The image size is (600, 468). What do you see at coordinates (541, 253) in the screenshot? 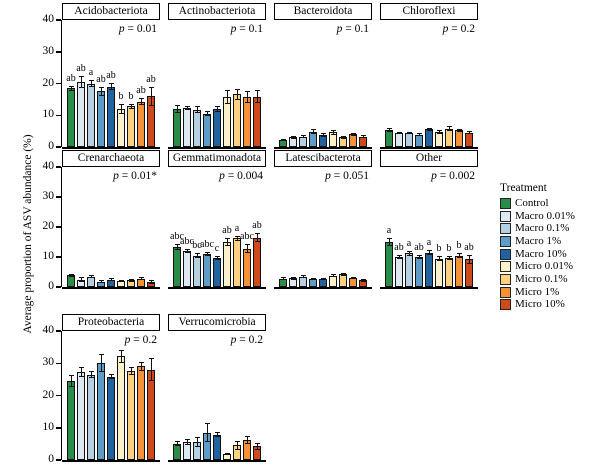
I see `legend-label: Macro 10%` at bounding box center [541, 253].